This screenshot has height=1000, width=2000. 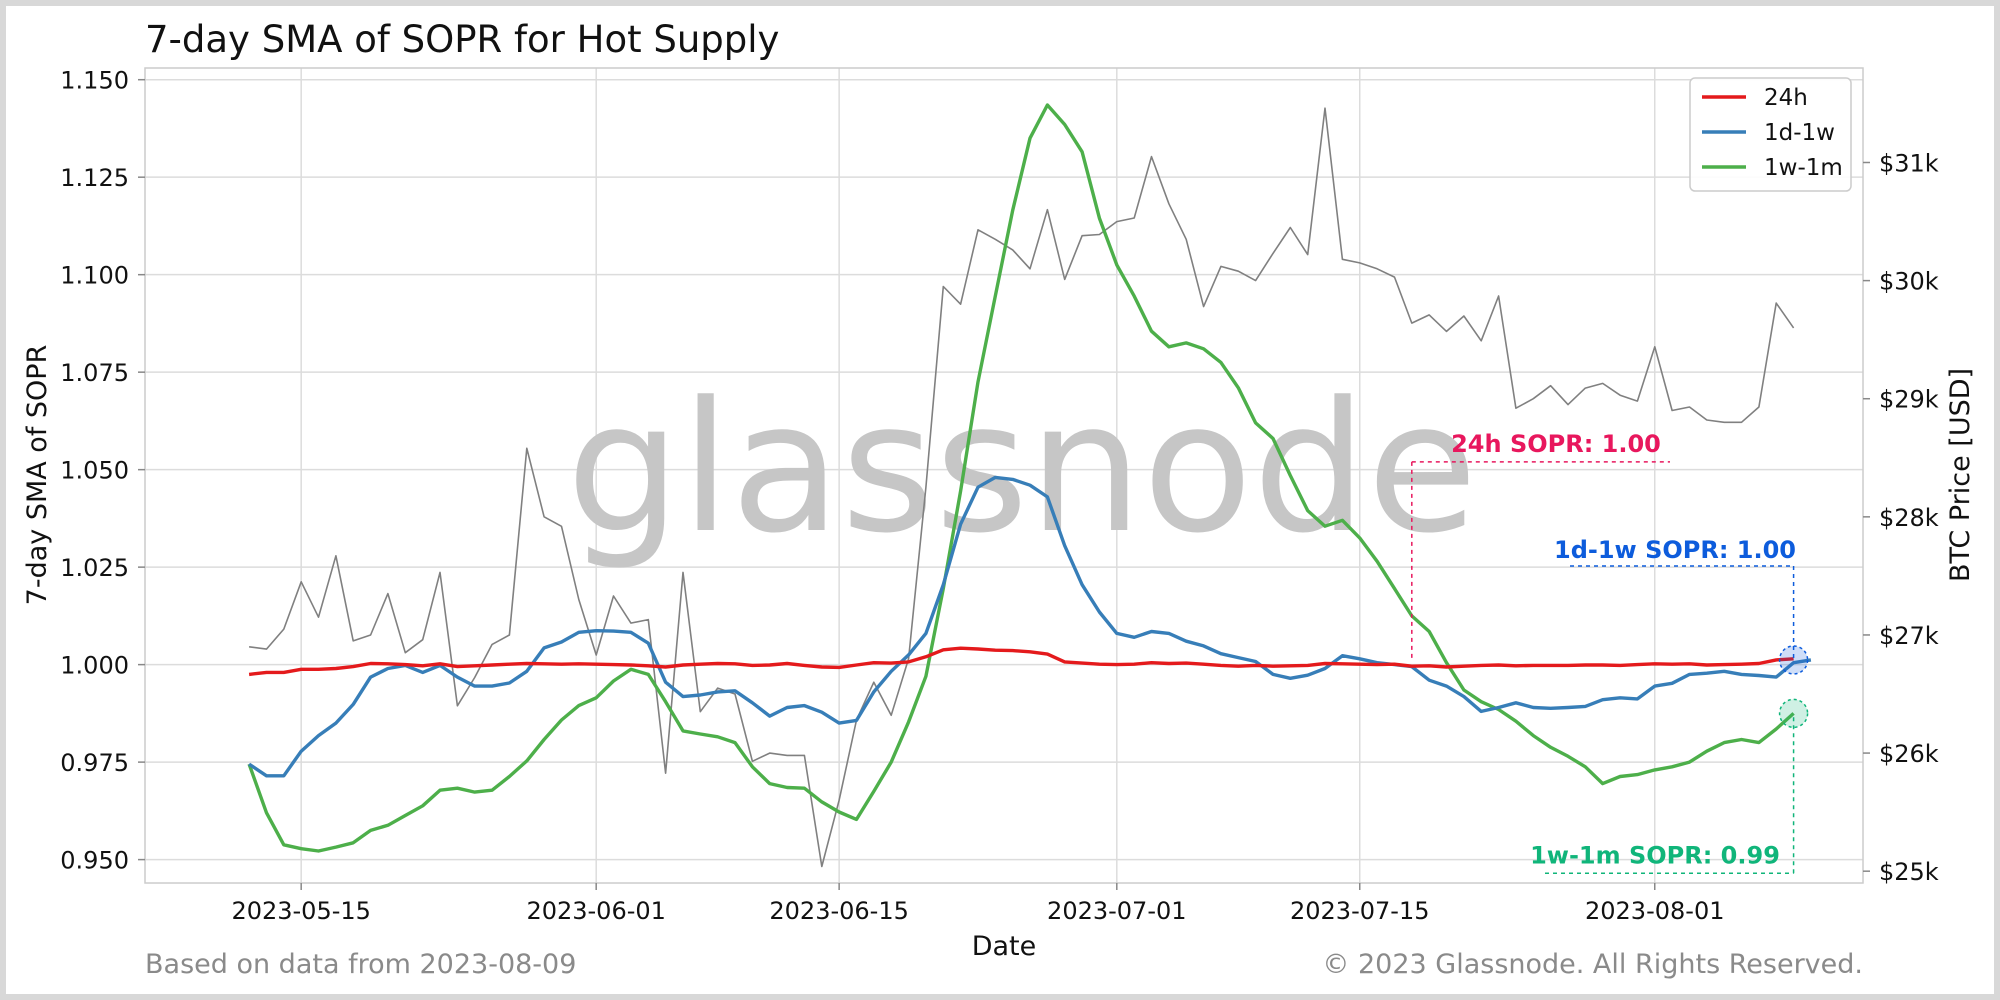 What do you see at coordinates (94, 763) in the screenshot?
I see `y-tick-label: 0.975` at bounding box center [94, 763].